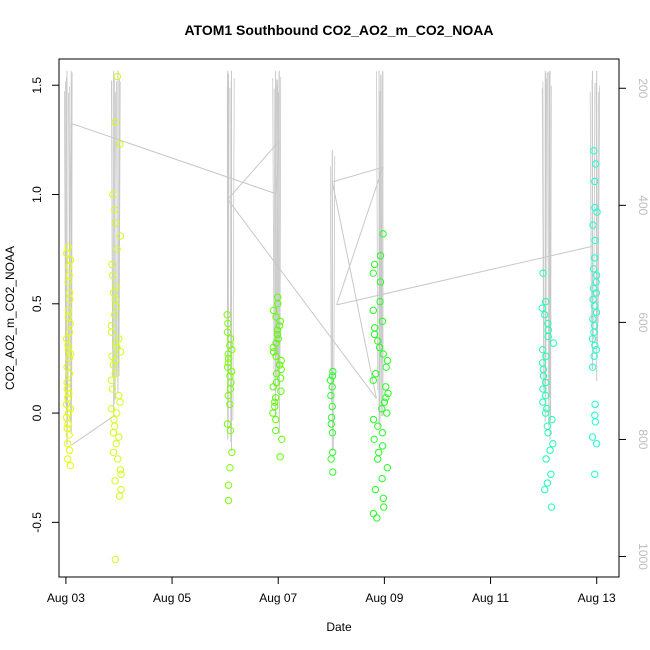 The width and height of the screenshot is (650, 650). What do you see at coordinates (37, 412) in the screenshot?
I see `y-tick-label: 0.0` at bounding box center [37, 412].